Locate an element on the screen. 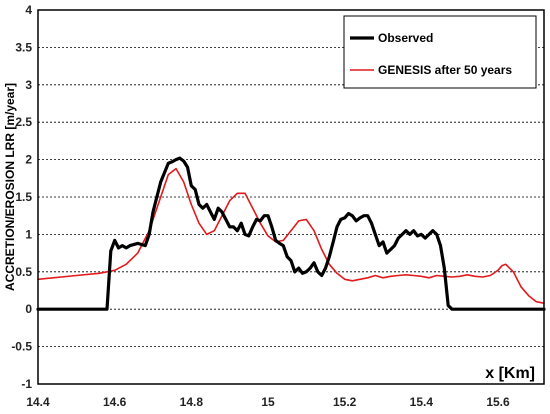  y-tick-label: 0.5 is located at coordinates (23, 272).